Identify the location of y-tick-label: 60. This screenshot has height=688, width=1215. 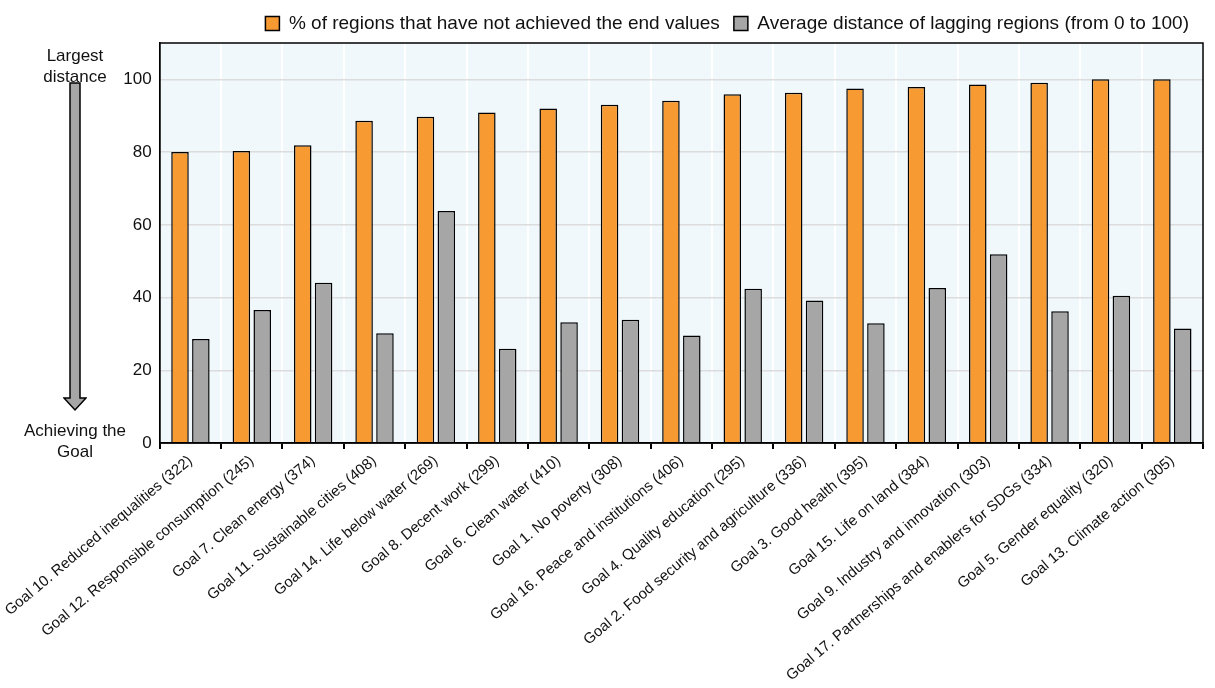
(142, 224).